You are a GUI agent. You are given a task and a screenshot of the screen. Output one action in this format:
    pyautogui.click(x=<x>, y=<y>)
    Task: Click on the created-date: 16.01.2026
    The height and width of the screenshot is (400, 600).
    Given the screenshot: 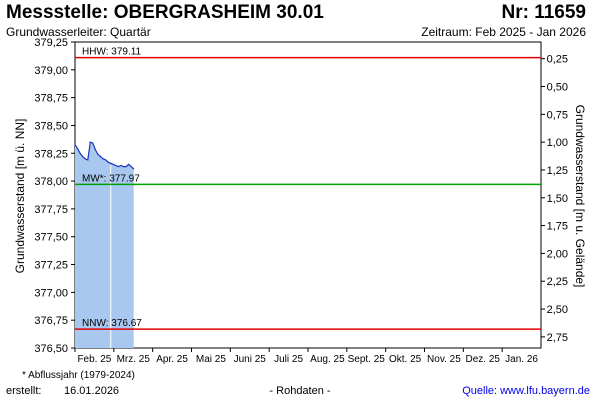 What is the action you would take?
    pyautogui.click(x=92, y=391)
    